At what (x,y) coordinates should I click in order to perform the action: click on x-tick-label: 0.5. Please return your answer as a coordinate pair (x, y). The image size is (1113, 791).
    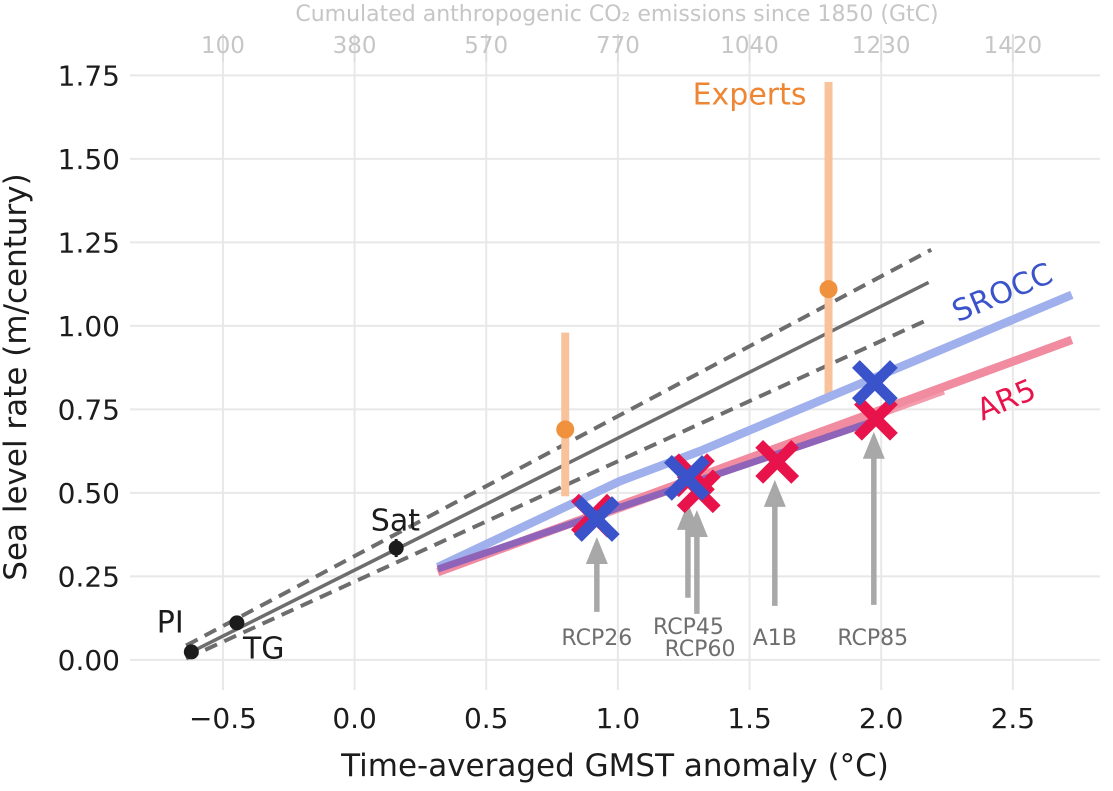
    Looking at the image, I should click on (486, 718).